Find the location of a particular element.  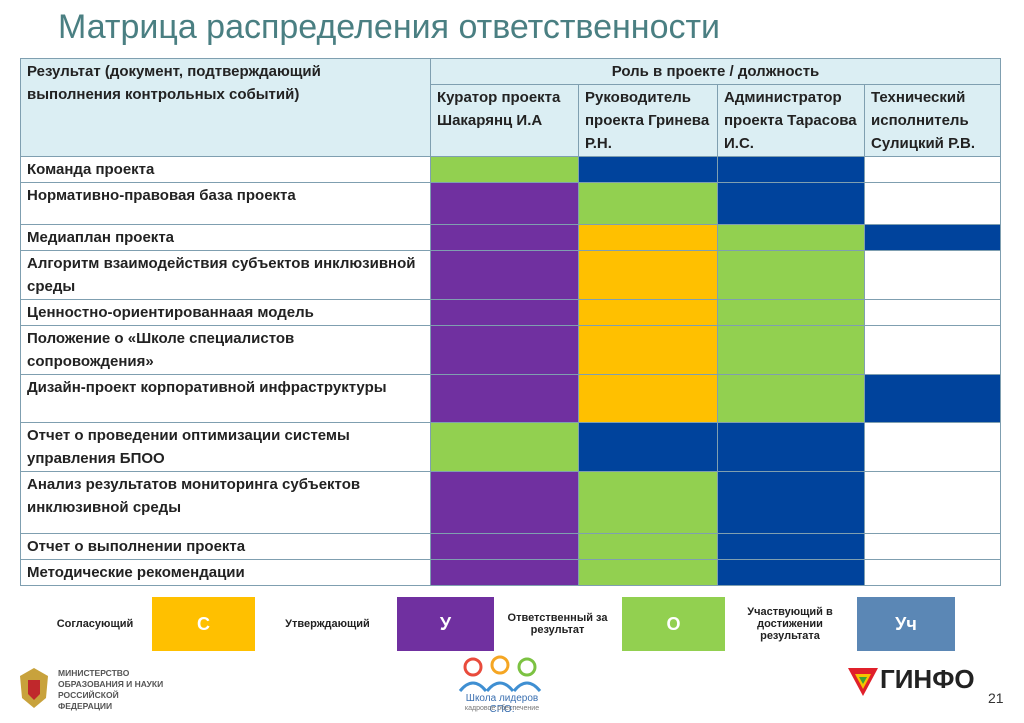

role-name: Технический исполнитель Сулицкий Р.В. is located at coordinates (932, 120).